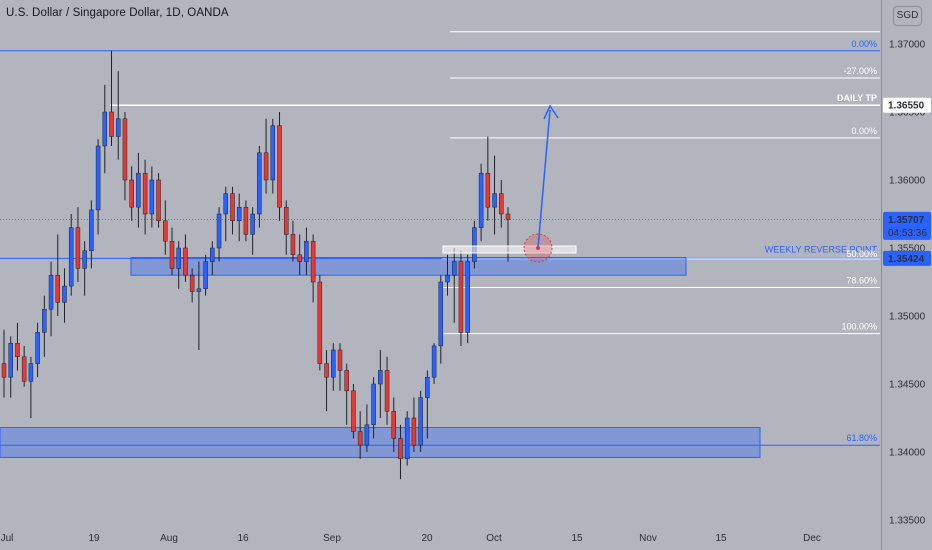 This screenshot has height=550, width=932. Describe the element at coordinates (907, 113) in the screenshot. I see `y-tick-label: 1.36500` at that location.